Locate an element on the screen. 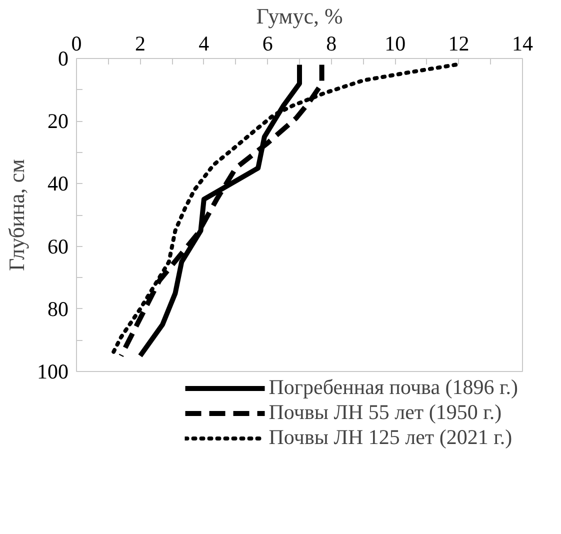 Image resolution: width=561 pixels, height=534 pixels. x-tick-label: 2 is located at coordinates (140, 44).